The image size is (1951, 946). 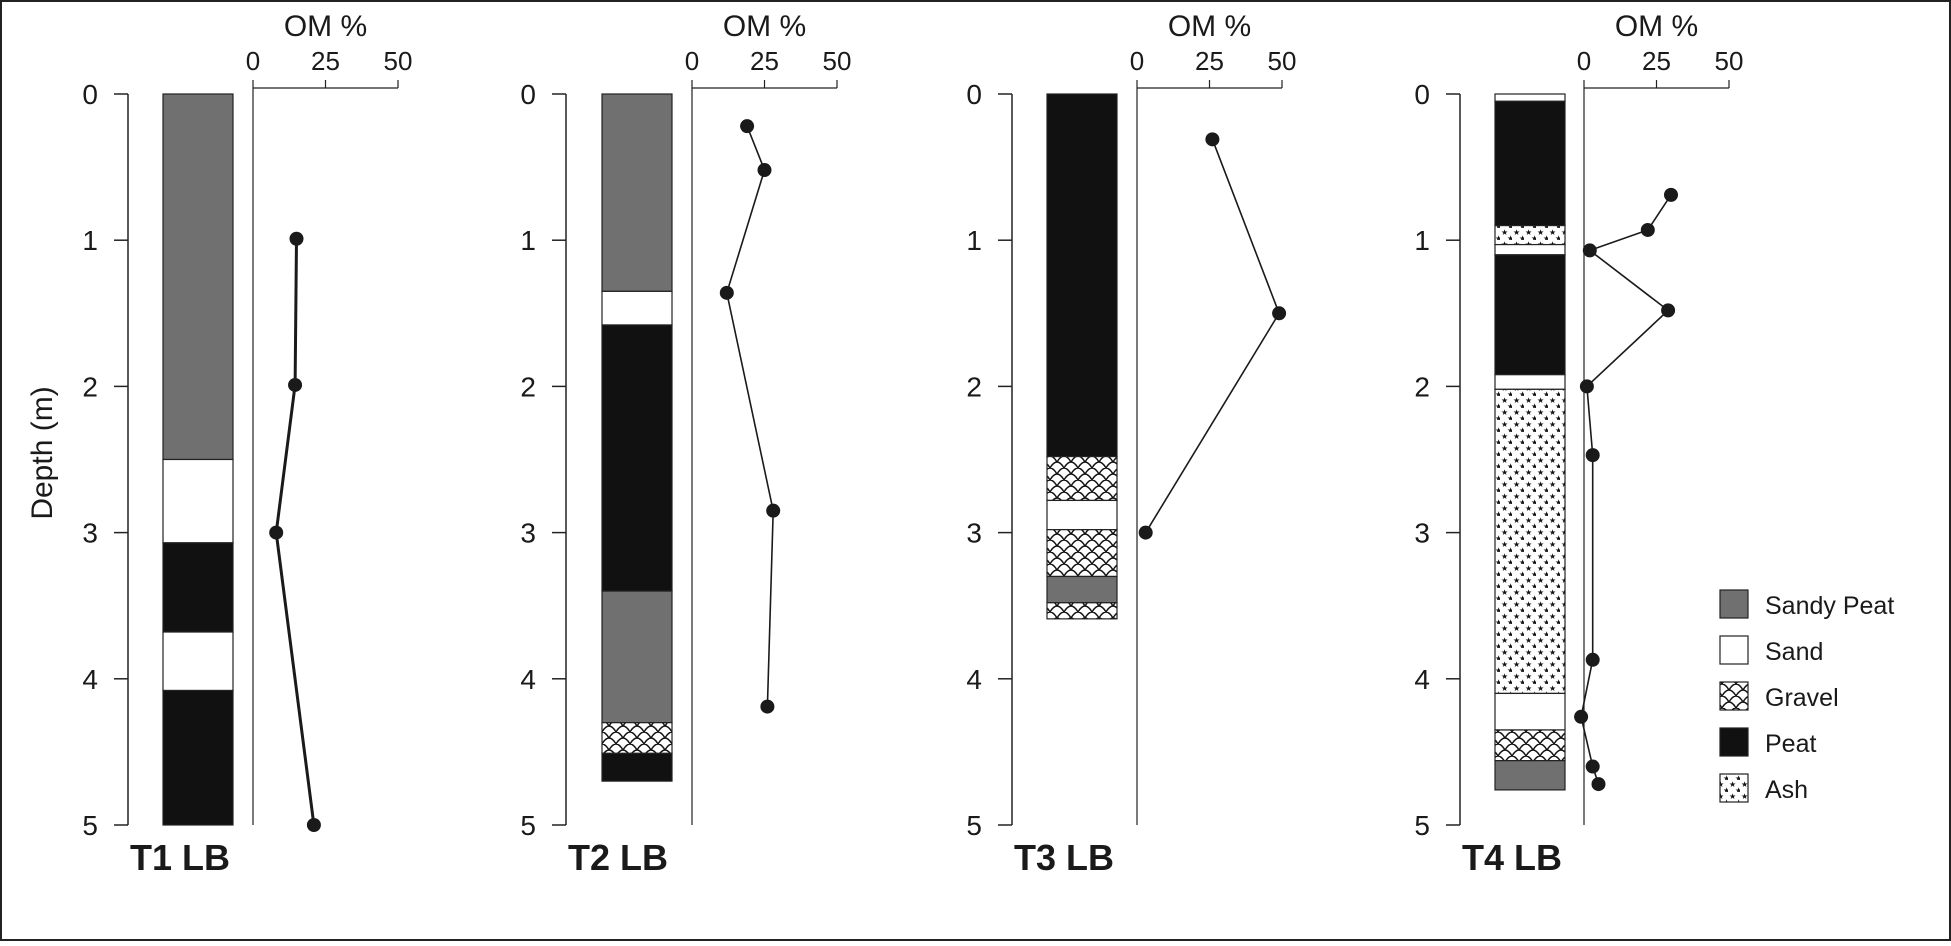 I want to click on legend-label: Sandy Peat, so click(x=1829, y=606).